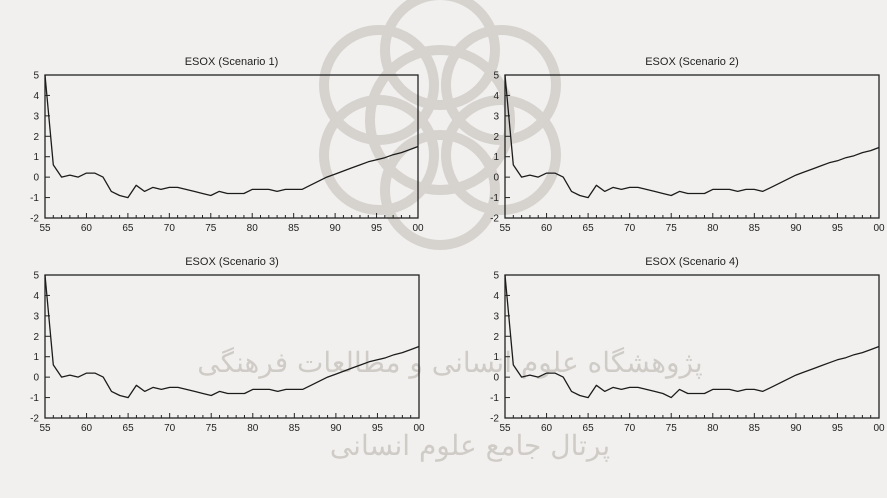 The image size is (887, 498). What do you see at coordinates (232, 262) in the screenshot?
I see `chart-title: ESOX (Scenario 3)` at bounding box center [232, 262].